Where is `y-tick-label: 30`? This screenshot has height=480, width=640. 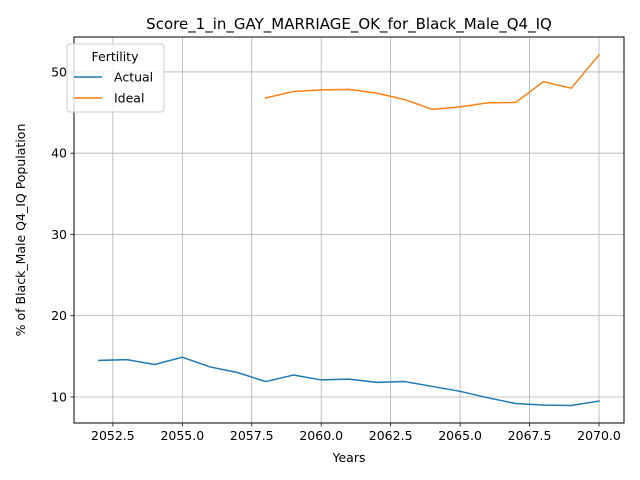 y-tick-label: 30 is located at coordinates (59, 234).